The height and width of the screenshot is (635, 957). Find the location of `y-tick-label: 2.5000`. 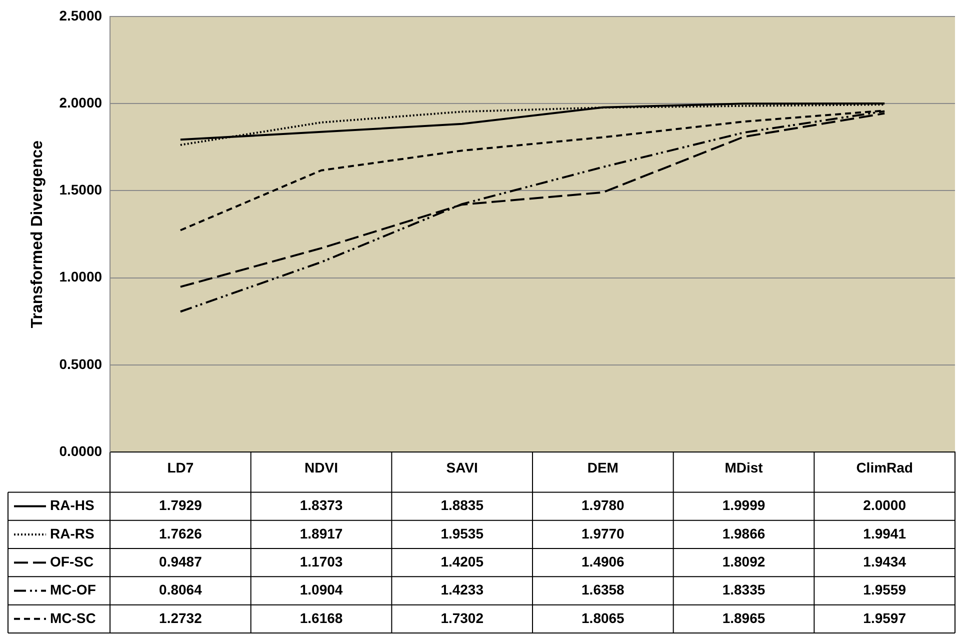

y-tick-label: 2.5000 is located at coordinates (80, 15).